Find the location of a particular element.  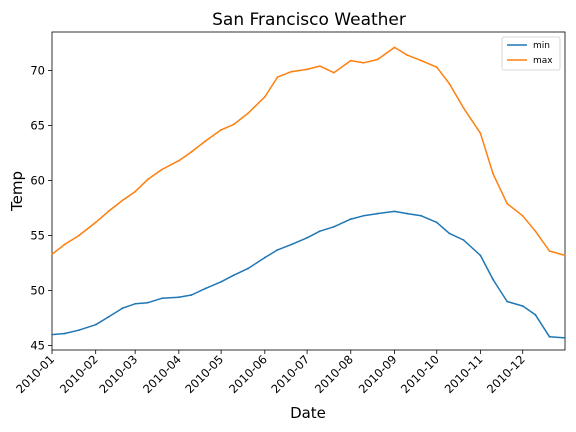

y-tick-label: 70 is located at coordinates (37, 71).